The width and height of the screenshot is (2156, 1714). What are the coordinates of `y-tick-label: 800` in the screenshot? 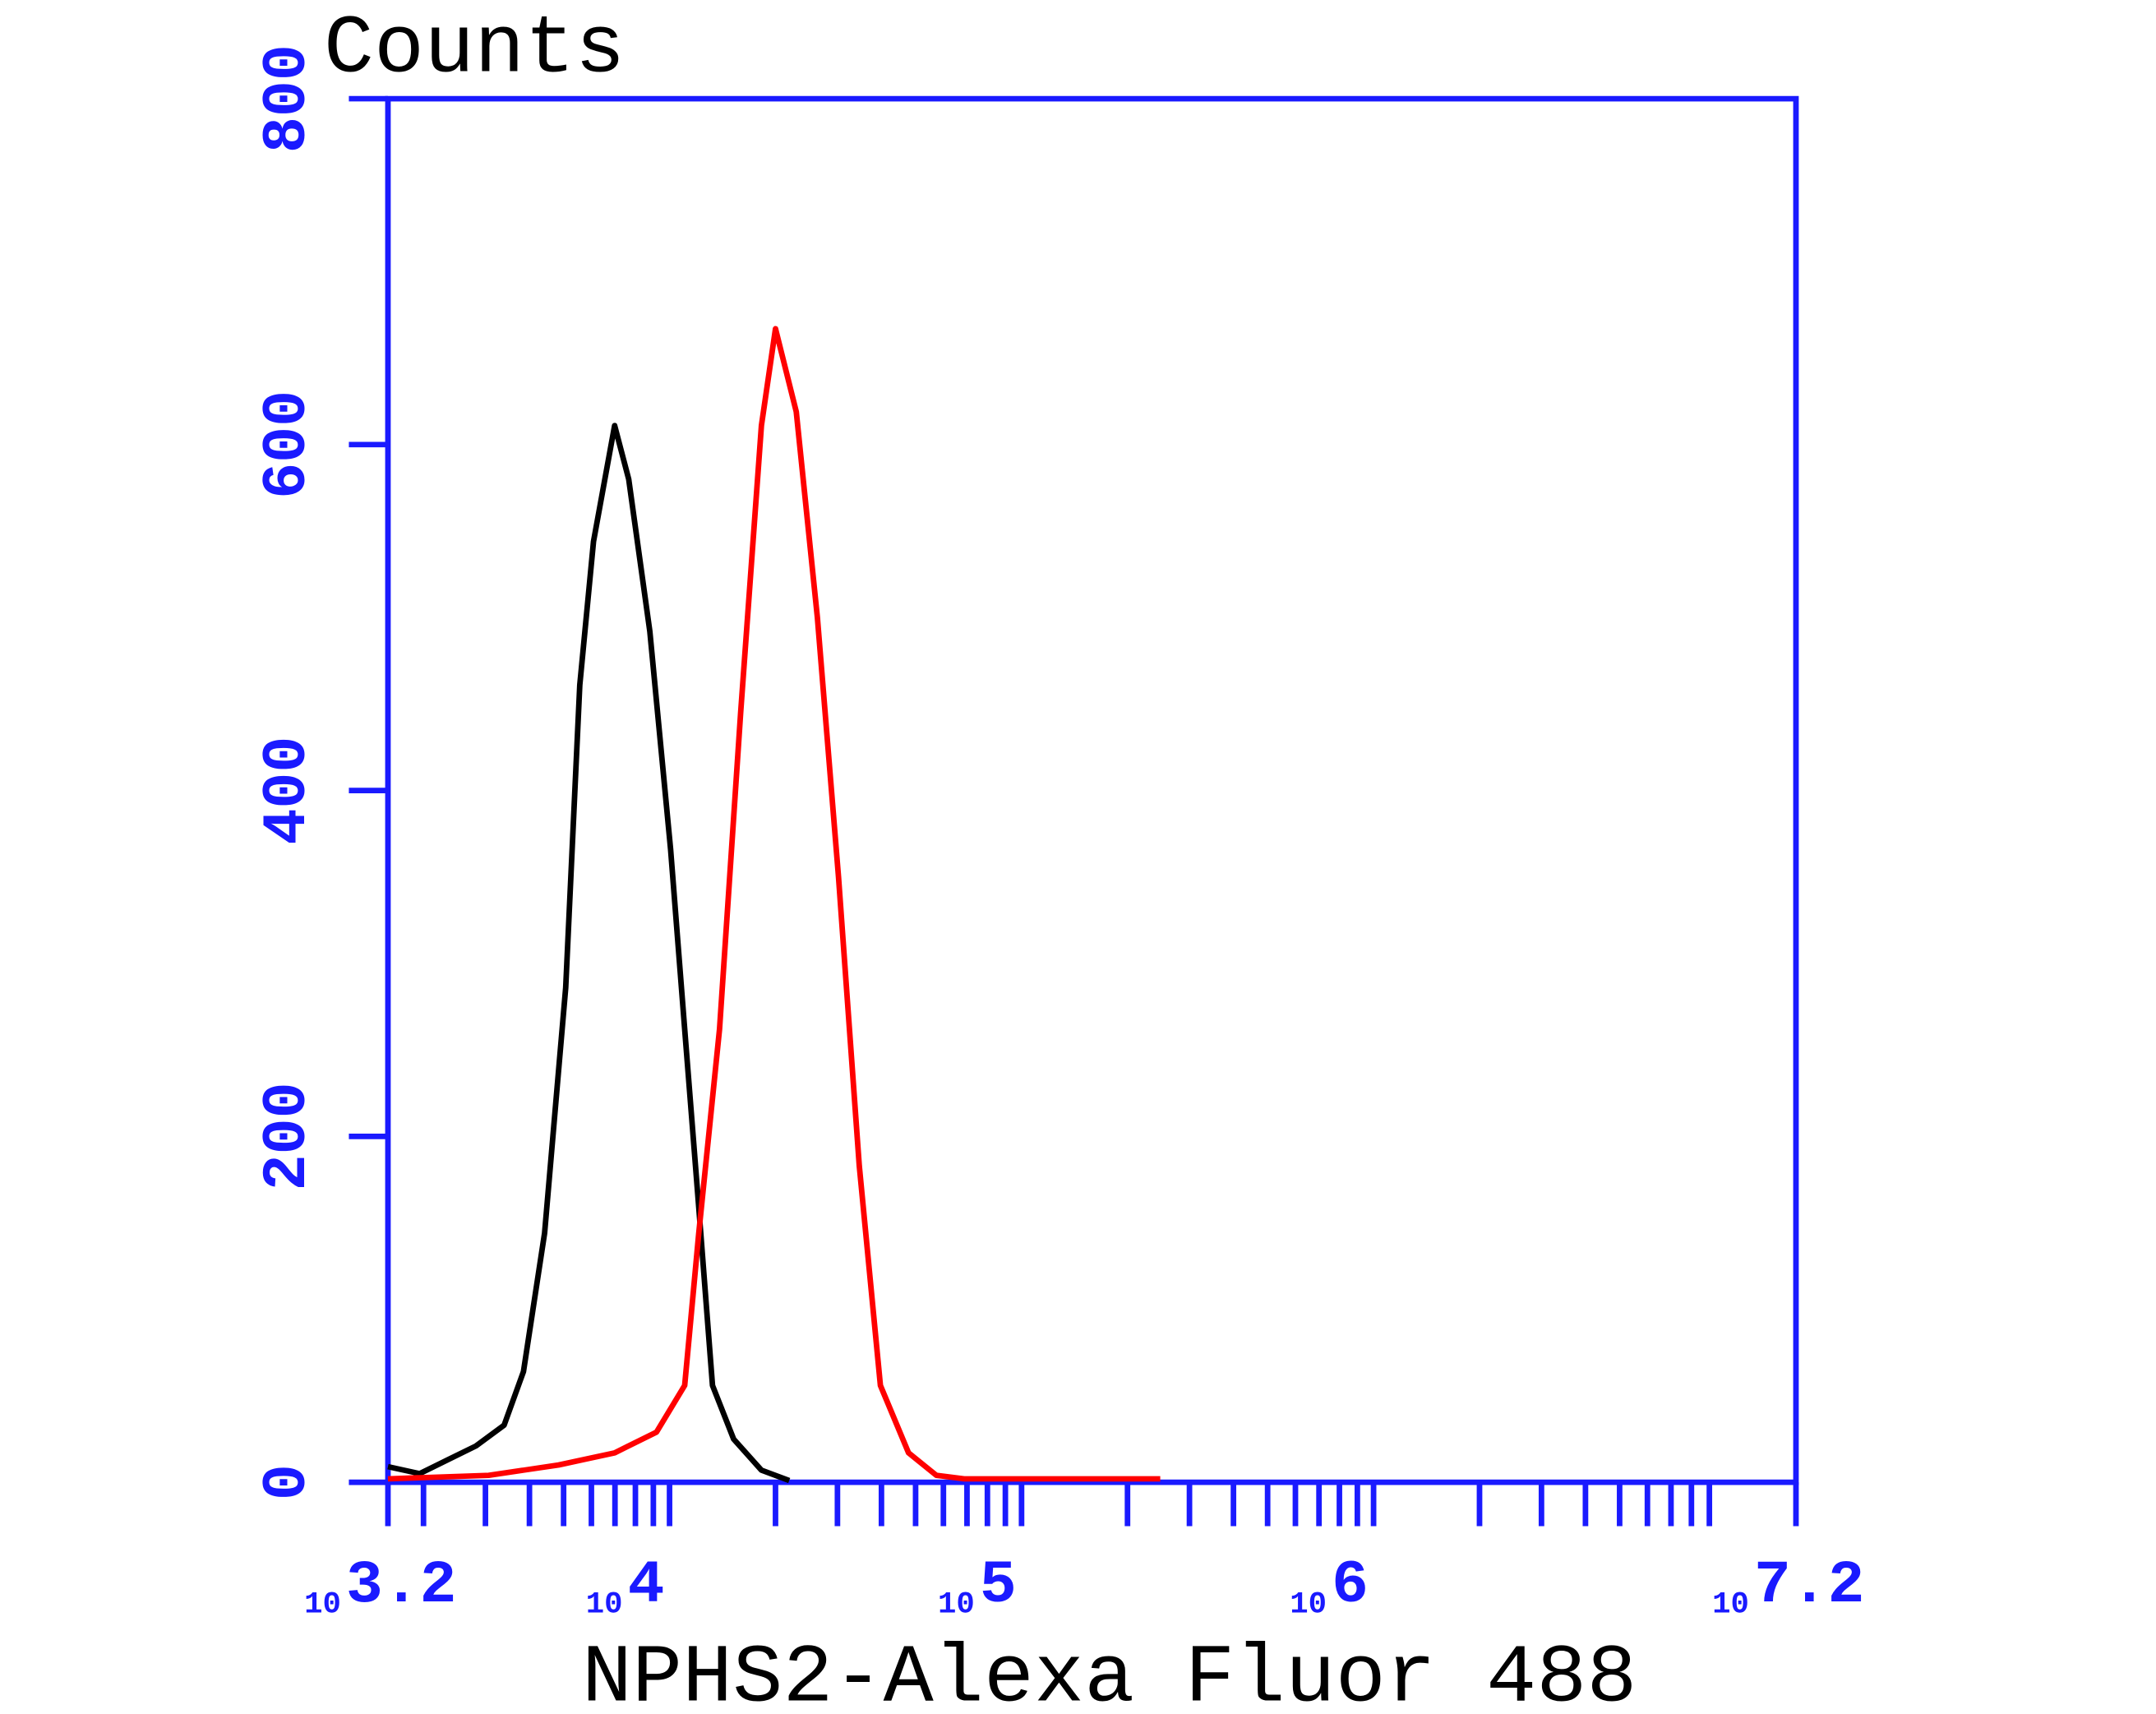 It's located at (289, 98).